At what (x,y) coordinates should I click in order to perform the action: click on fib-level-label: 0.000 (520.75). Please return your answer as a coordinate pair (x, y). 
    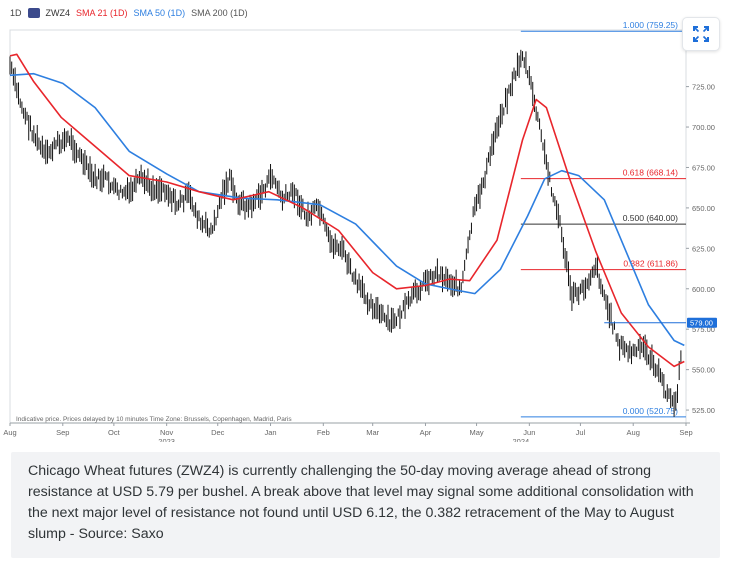
    Looking at the image, I should click on (650, 411).